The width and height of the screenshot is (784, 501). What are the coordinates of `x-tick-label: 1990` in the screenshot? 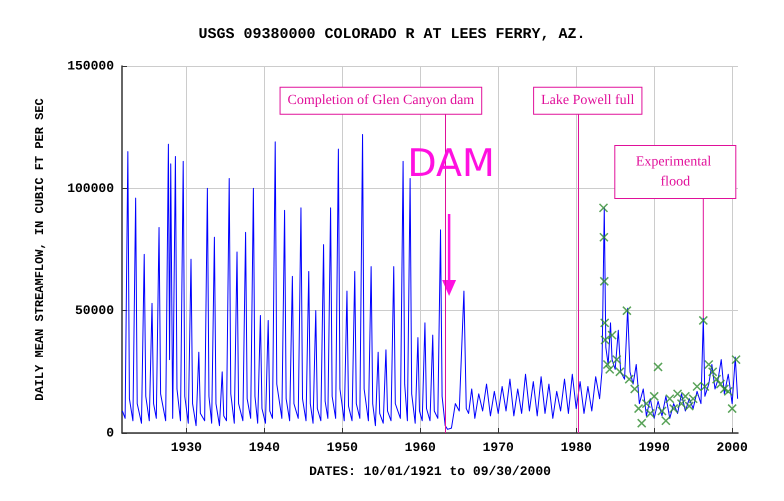 It's located at (654, 447).